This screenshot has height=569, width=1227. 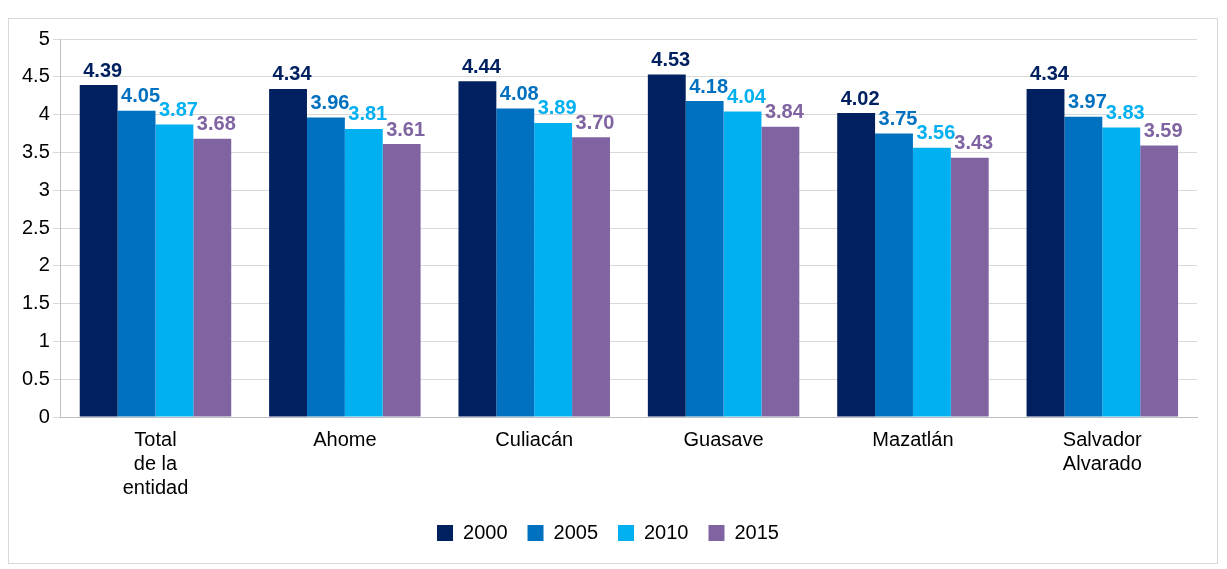 I want to click on data-label: 3.97, so click(x=1087, y=101).